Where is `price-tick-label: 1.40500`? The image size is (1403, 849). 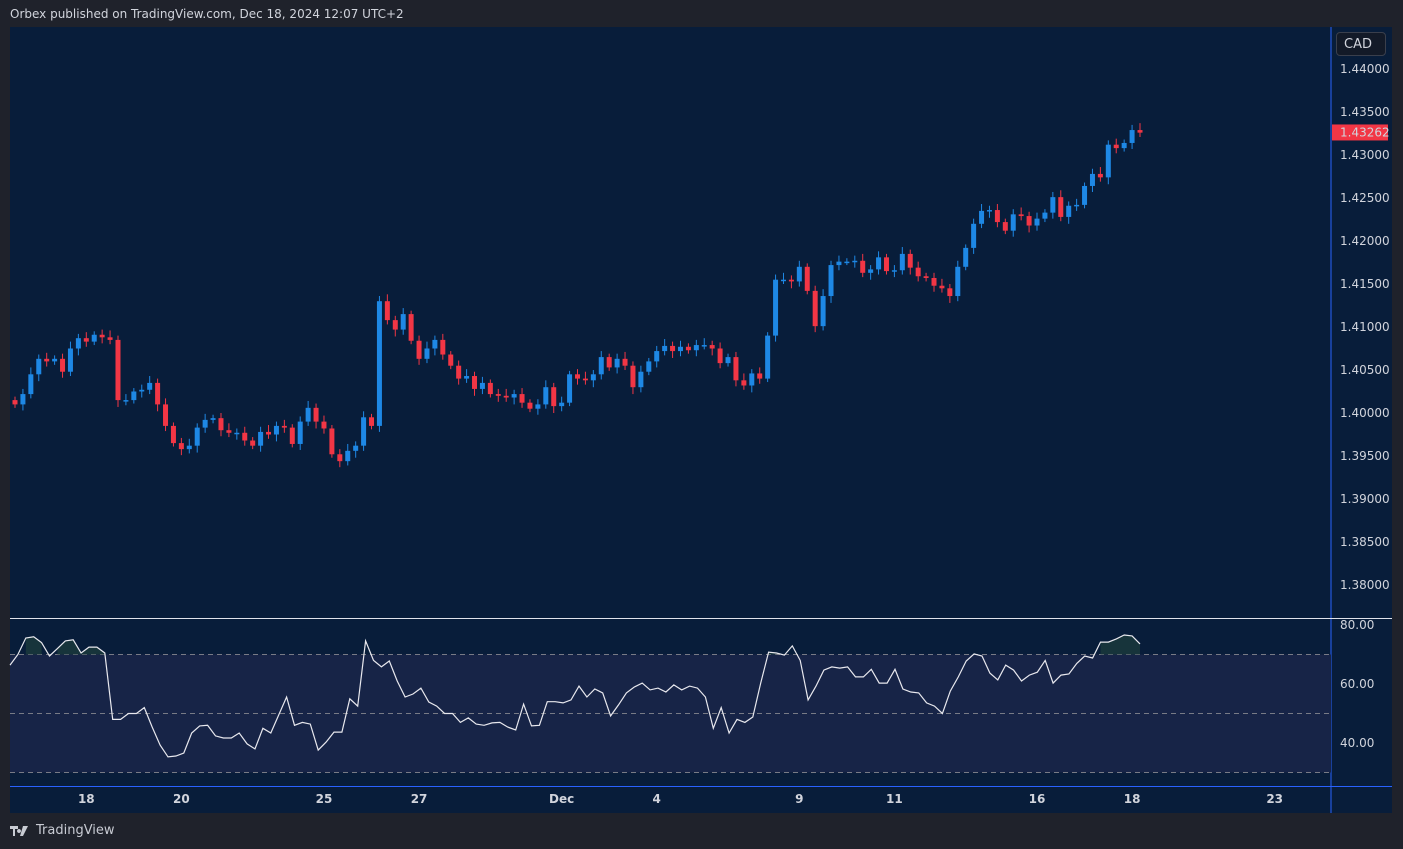 price-tick-label: 1.40500 is located at coordinates (1365, 370).